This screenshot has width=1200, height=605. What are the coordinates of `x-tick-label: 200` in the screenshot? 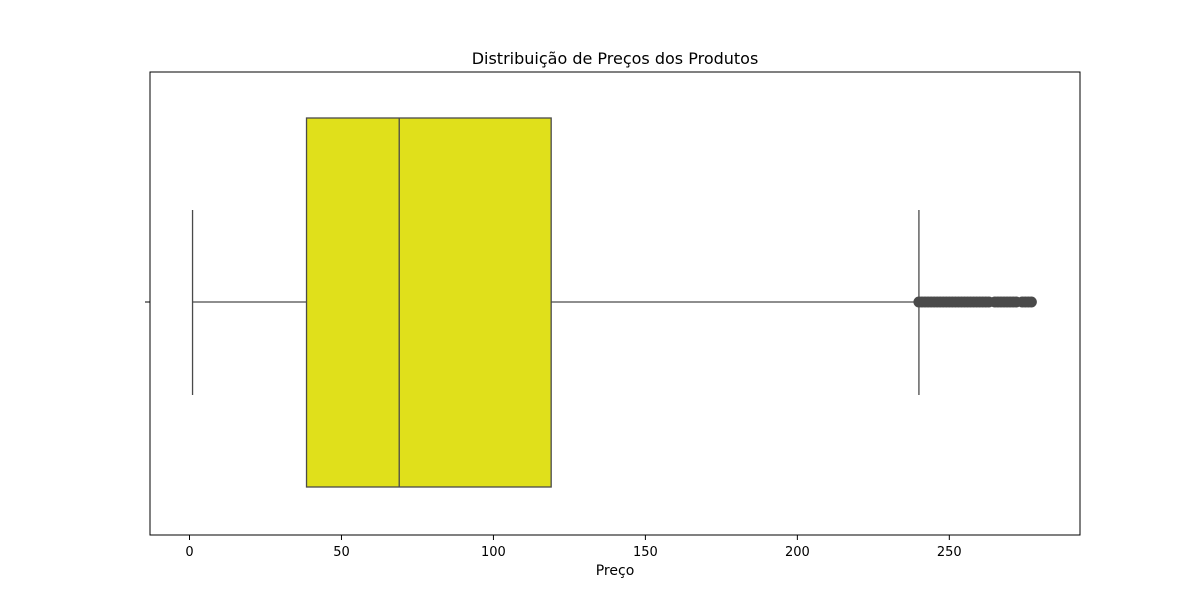 It's located at (797, 552).